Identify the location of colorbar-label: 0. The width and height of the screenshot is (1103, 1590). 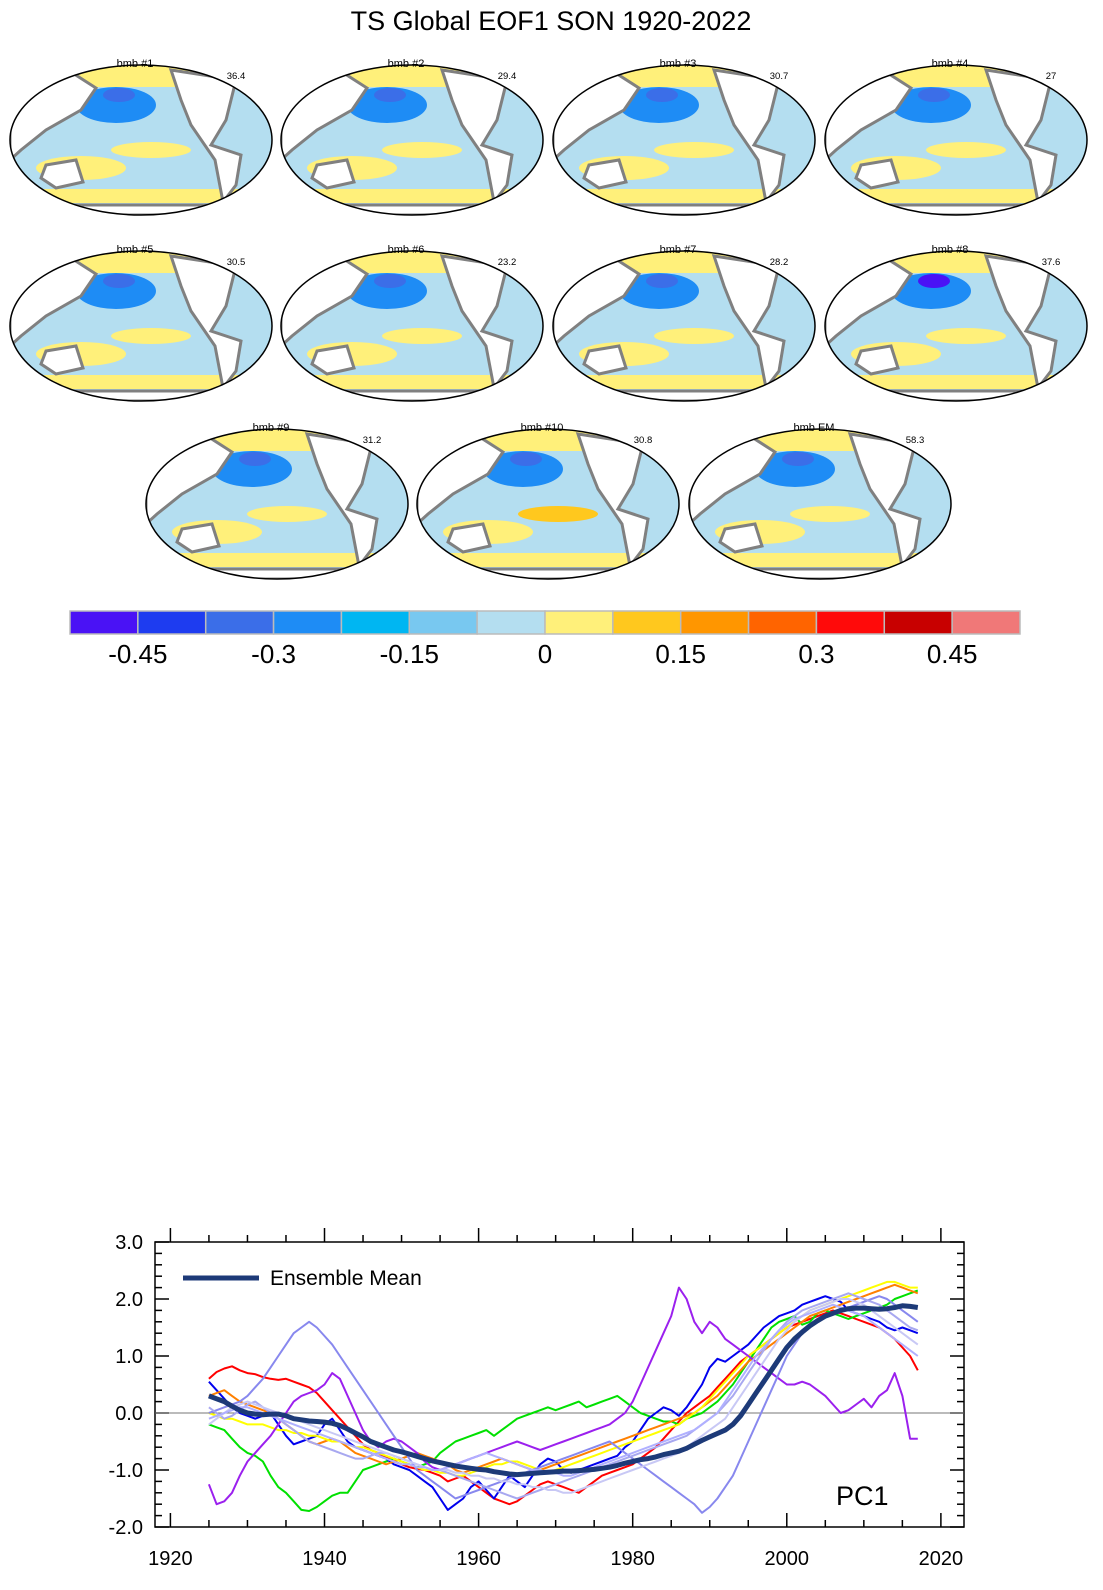
(545, 654).